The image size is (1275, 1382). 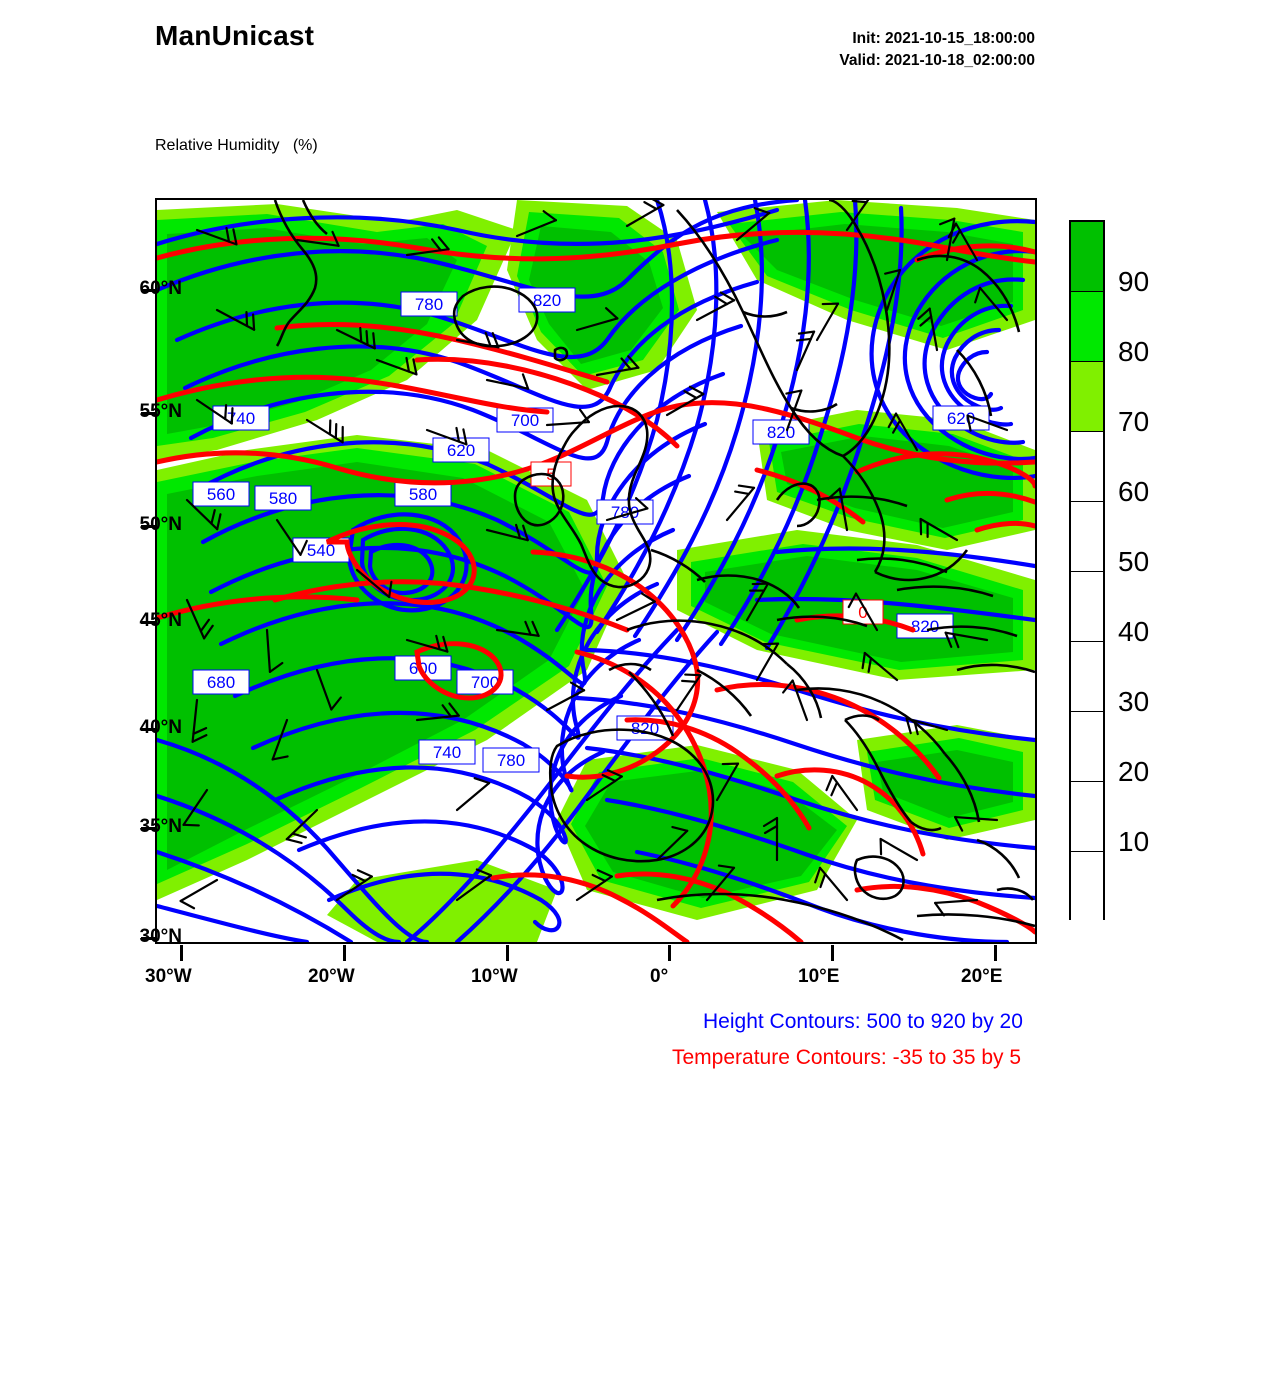 What do you see at coordinates (863, 1021) in the screenshot?
I see `height-contours-note: Height Contours: 500 to 920 by 20` at bounding box center [863, 1021].